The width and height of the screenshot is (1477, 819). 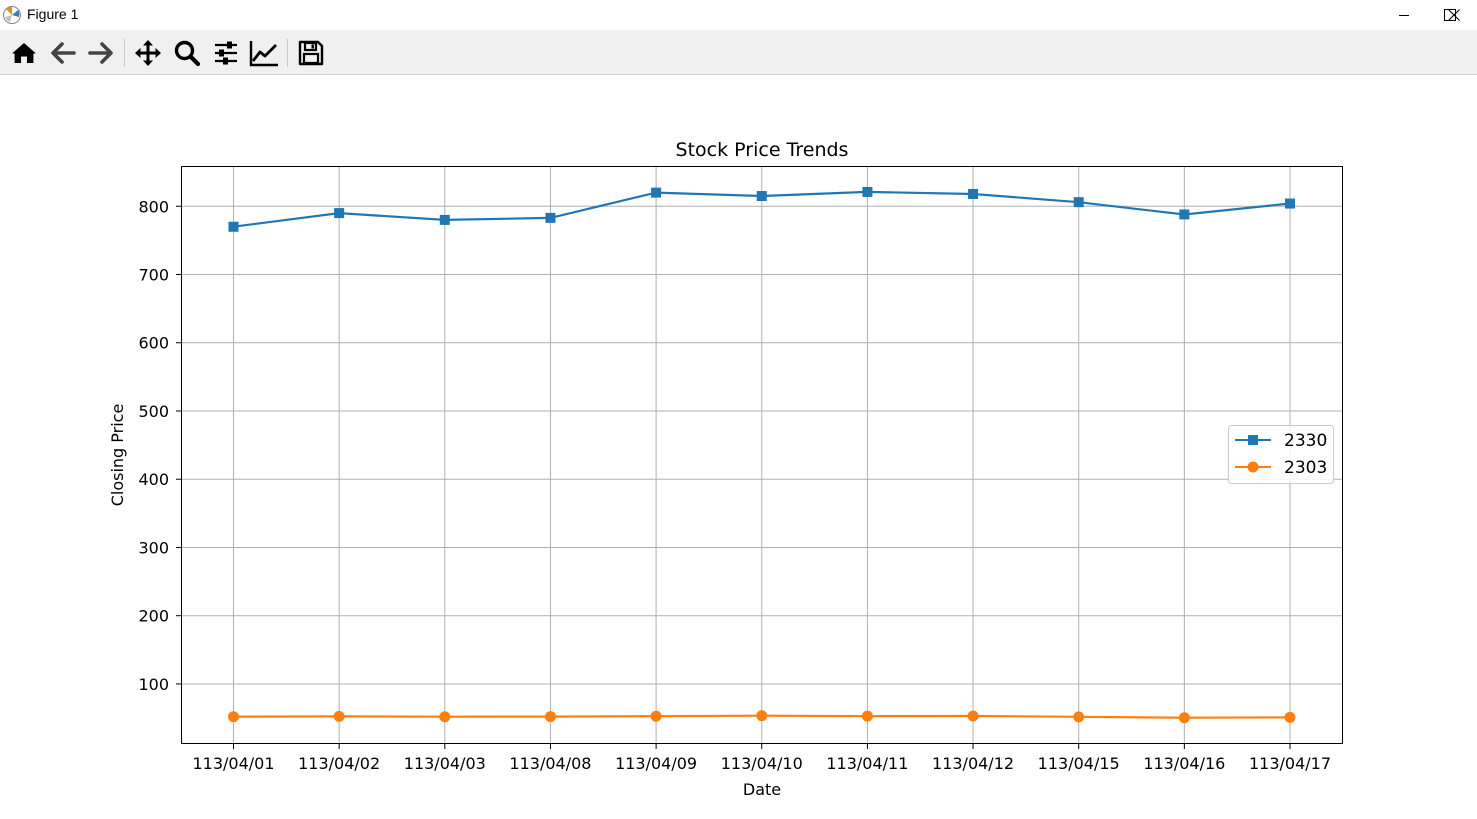 I want to click on back-icon, so click(x=63, y=53).